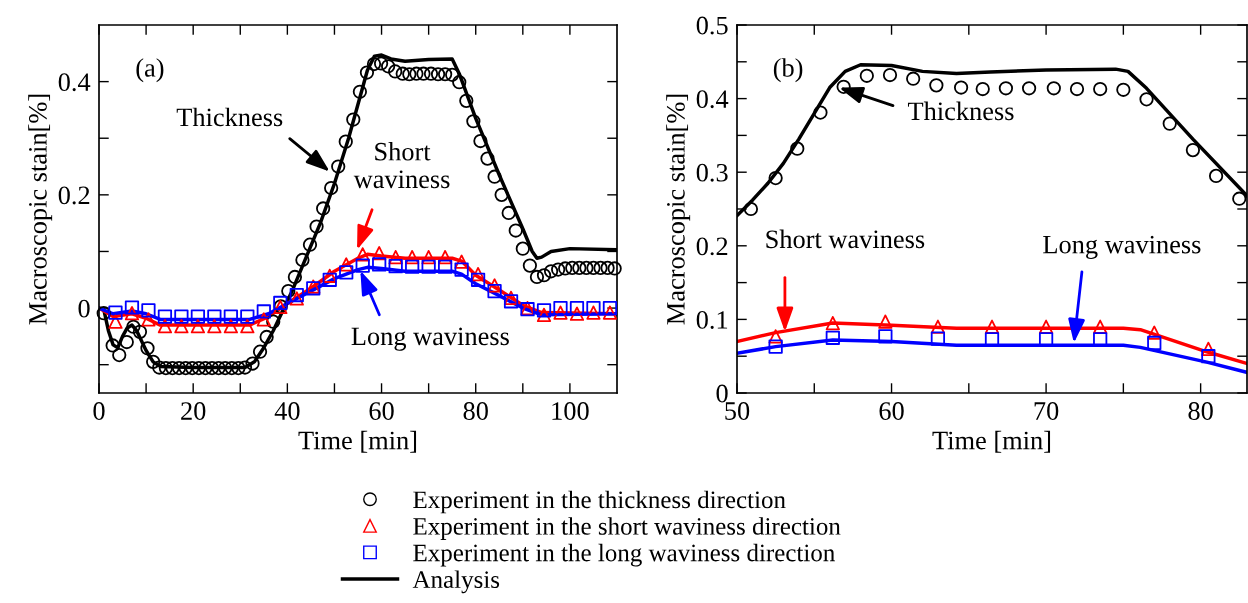  What do you see at coordinates (712, 172) in the screenshot?
I see `y-tick-label: 0.3` at bounding box center [712, 172].